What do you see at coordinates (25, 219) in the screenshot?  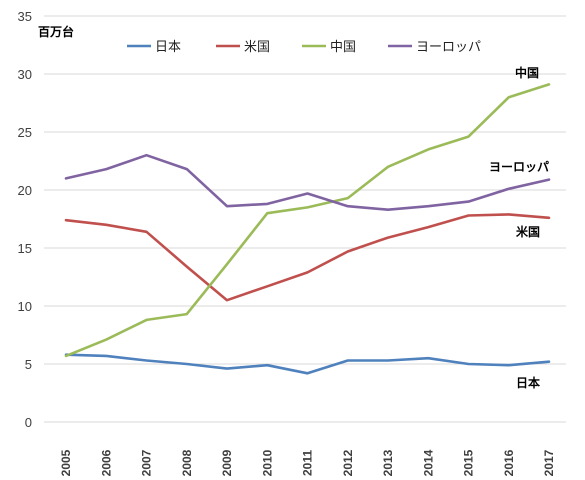 I see `y-axis-ticks: 0 5 10 15 20 25 30 35` at bounding box center [25, 219].